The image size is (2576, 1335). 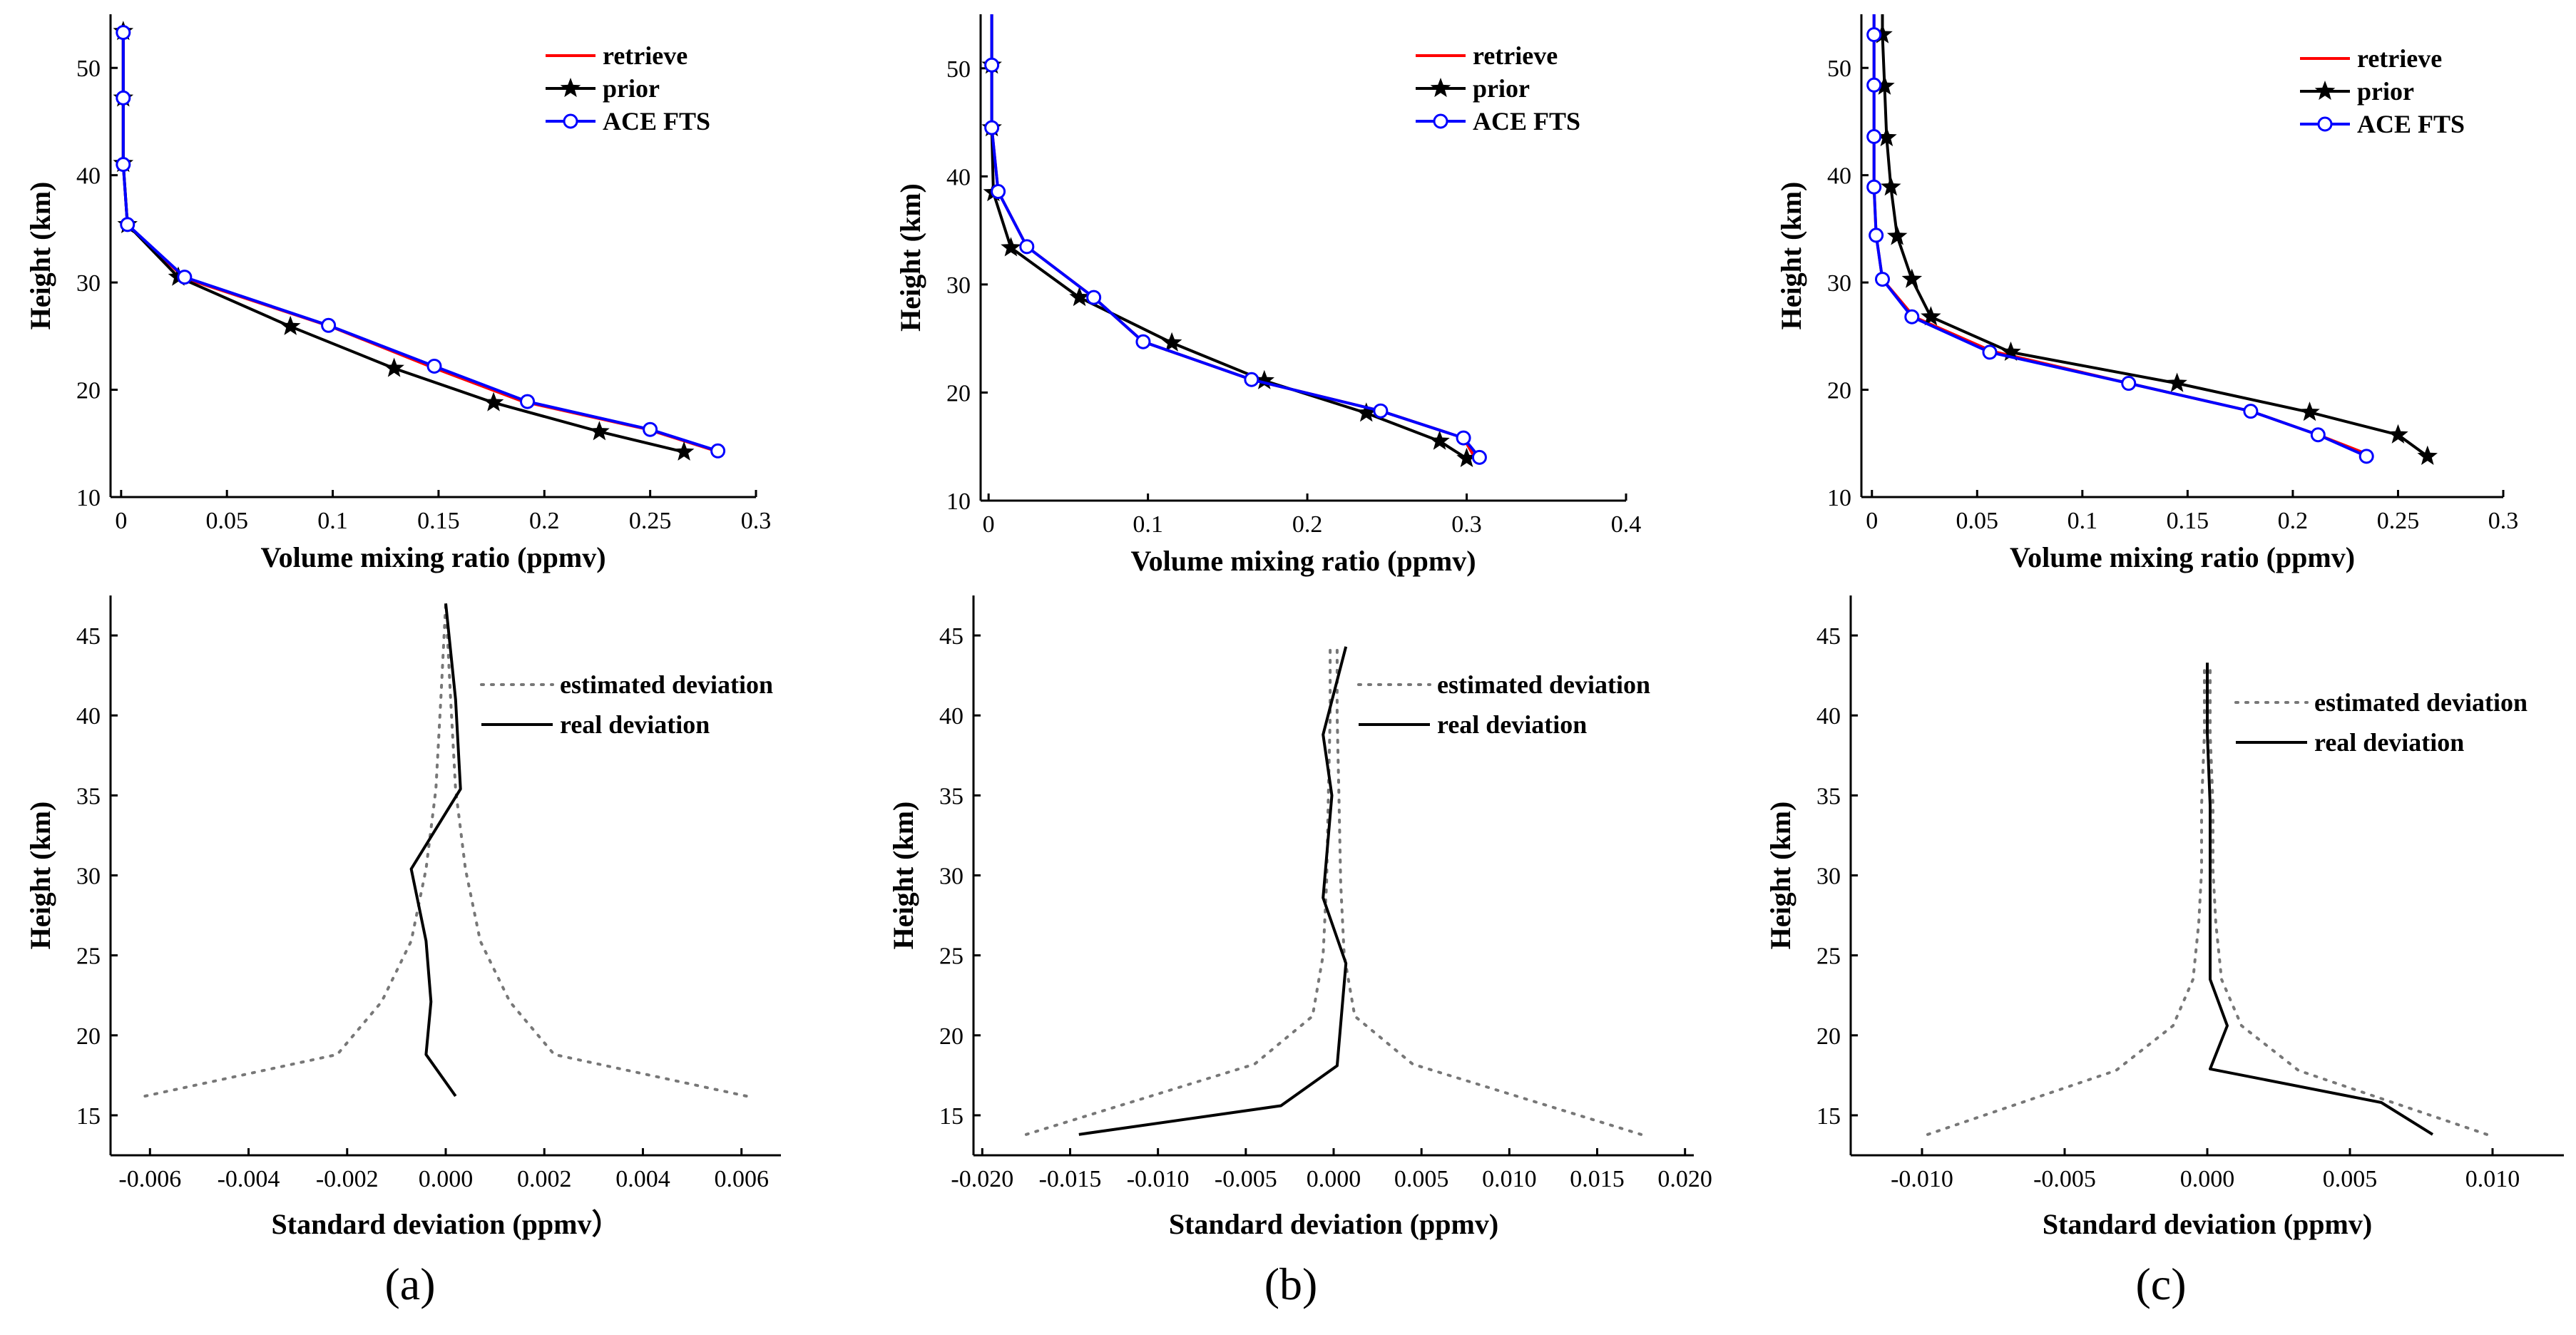 I want to click on y-tick-label: 10, so click(x=959, y=502).